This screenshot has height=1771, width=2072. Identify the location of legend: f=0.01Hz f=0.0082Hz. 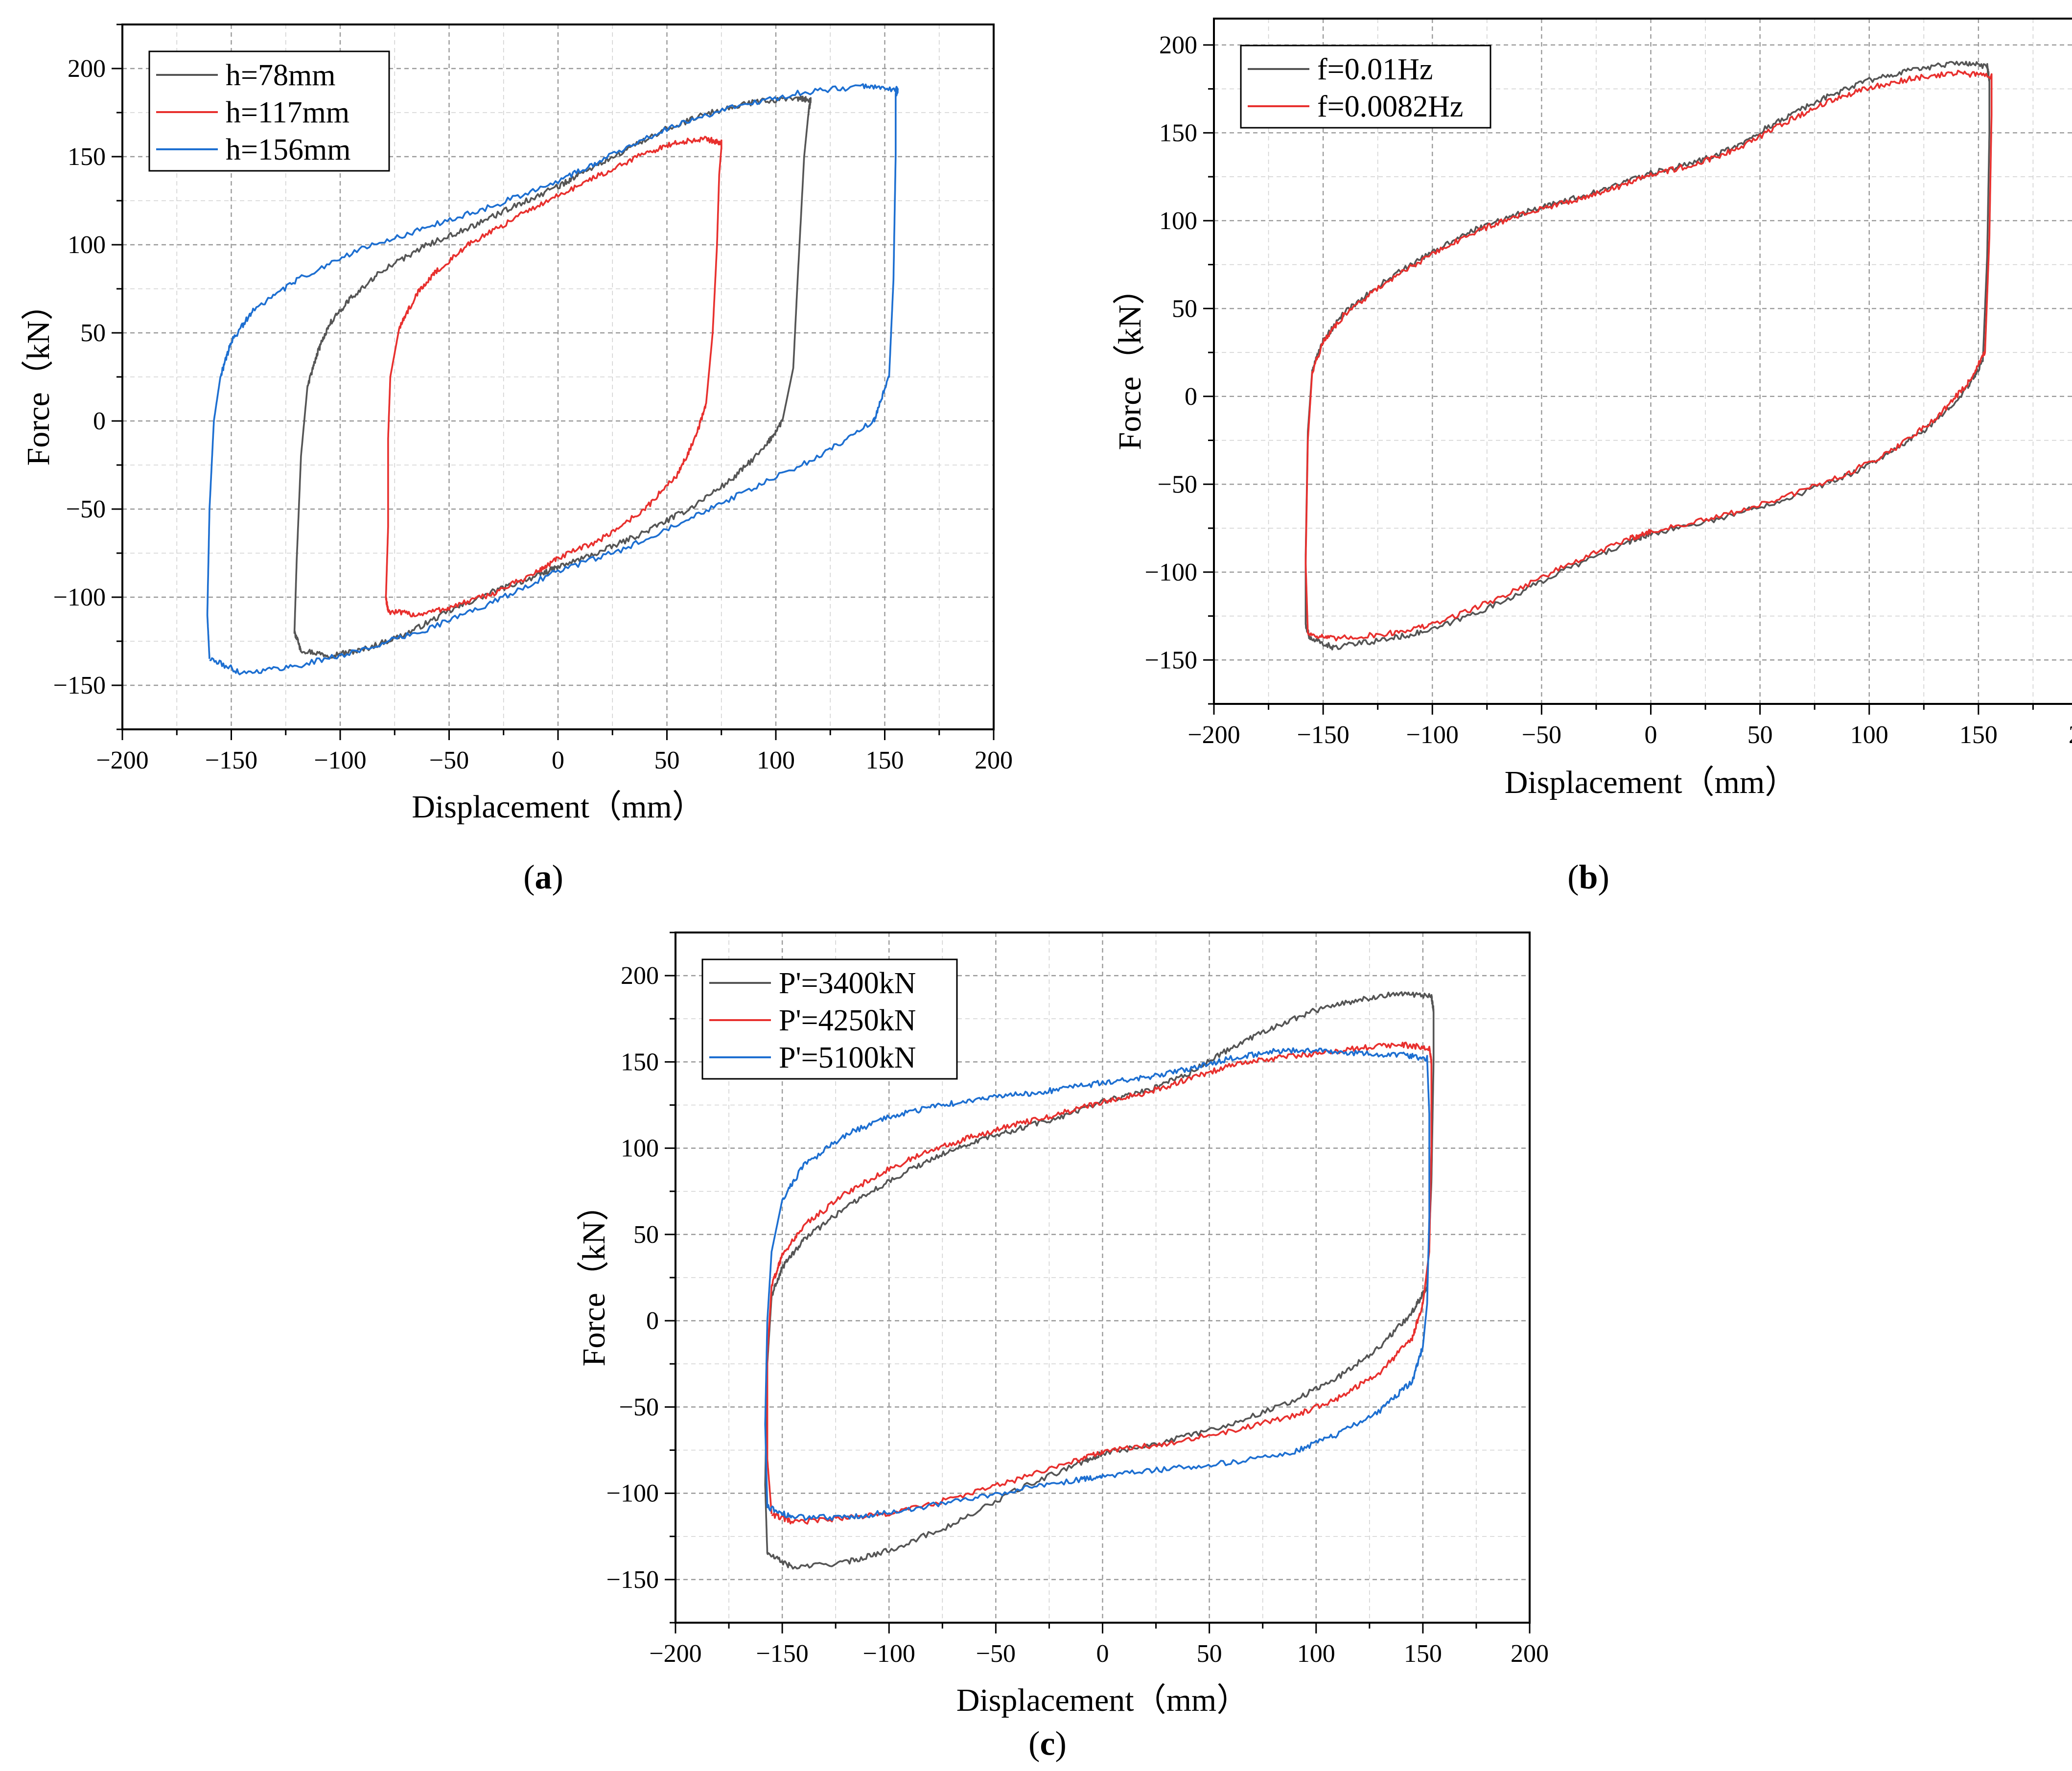
(1366, 87).